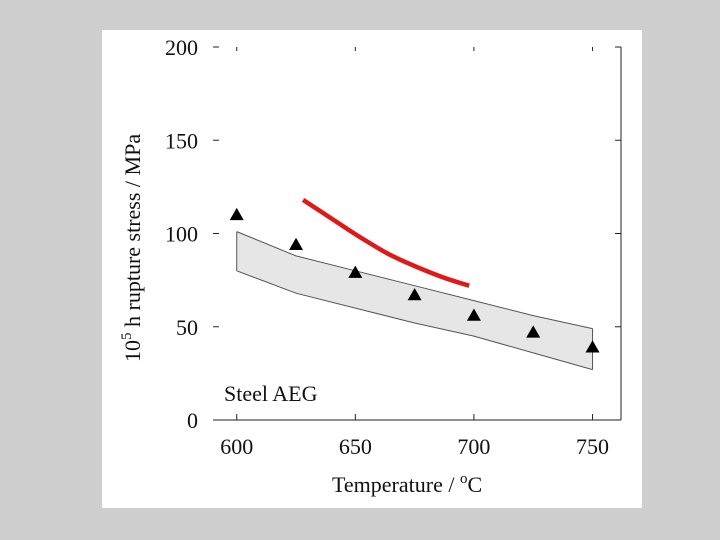  Describe the element at coordinates (181, 140) in the screenshot. I see `y-tick-label-150: 150` at that location.